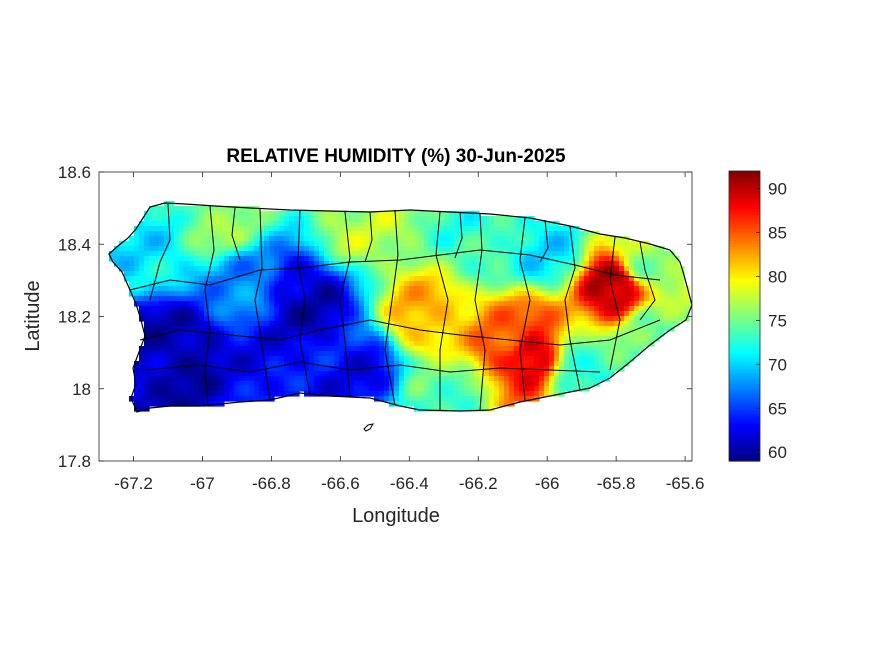 This screenshot has width=875, height=656. Describe the element at coordinates (202, 483) in the screenshot. I see `x-tick-label: -67` at that location.